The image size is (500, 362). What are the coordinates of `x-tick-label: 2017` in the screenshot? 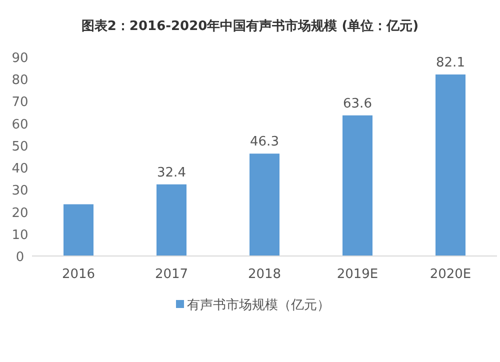 It's located at (171, 274).